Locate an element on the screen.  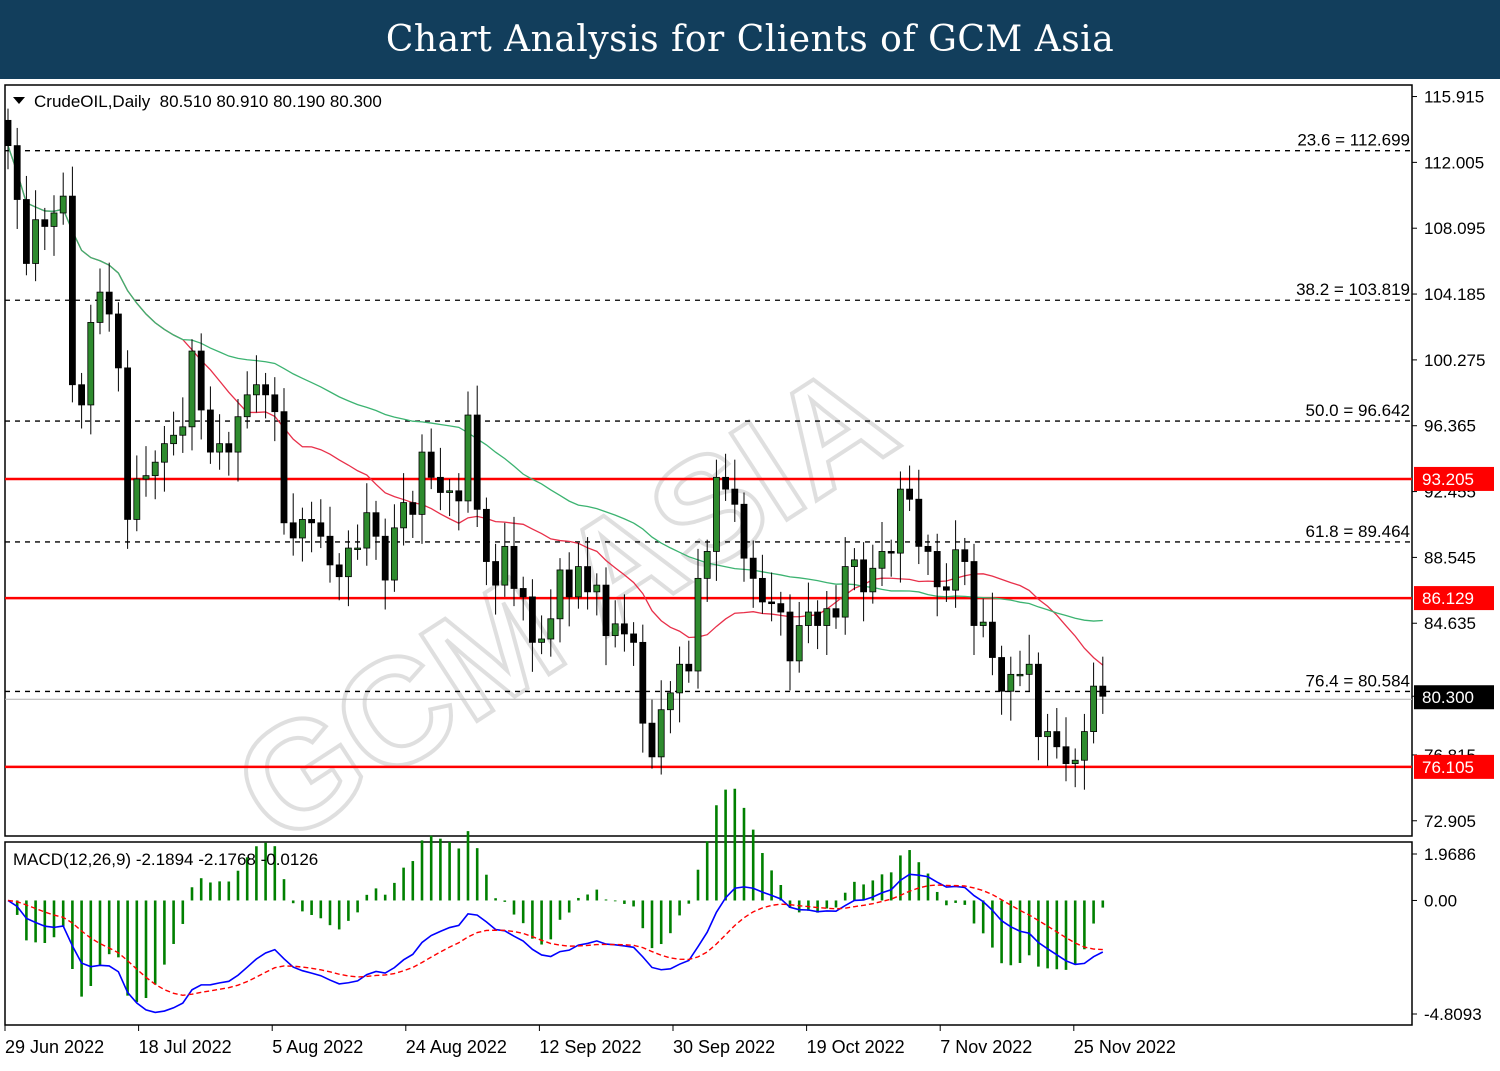
date-tick-label: 29 Jun 2022 is located at coordinates (54, 1047).